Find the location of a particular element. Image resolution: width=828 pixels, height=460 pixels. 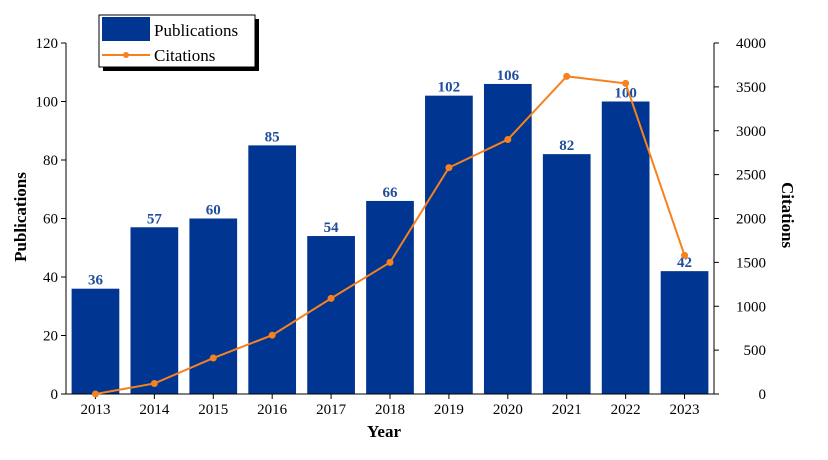

y2-tick-label: 2000 is located at coordinates (751, 220).